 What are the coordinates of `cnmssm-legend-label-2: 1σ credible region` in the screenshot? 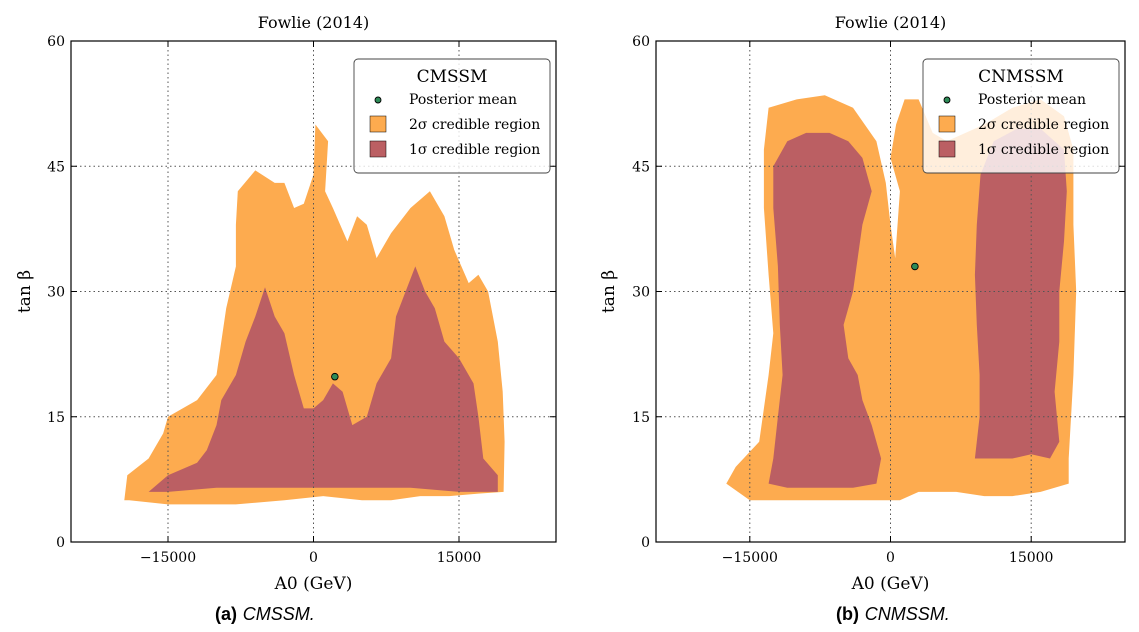 It's located at (1043, 150).